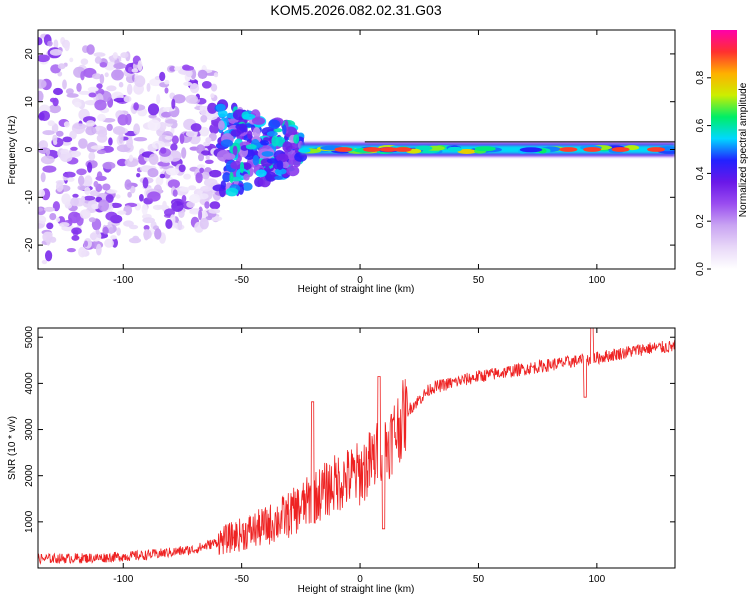 Image resolution: width=750 pixels, height=600 pixels. Describe the element at coordinates (29, 429) in the screenshot. I see `y-tick-label: 3000` at that location.